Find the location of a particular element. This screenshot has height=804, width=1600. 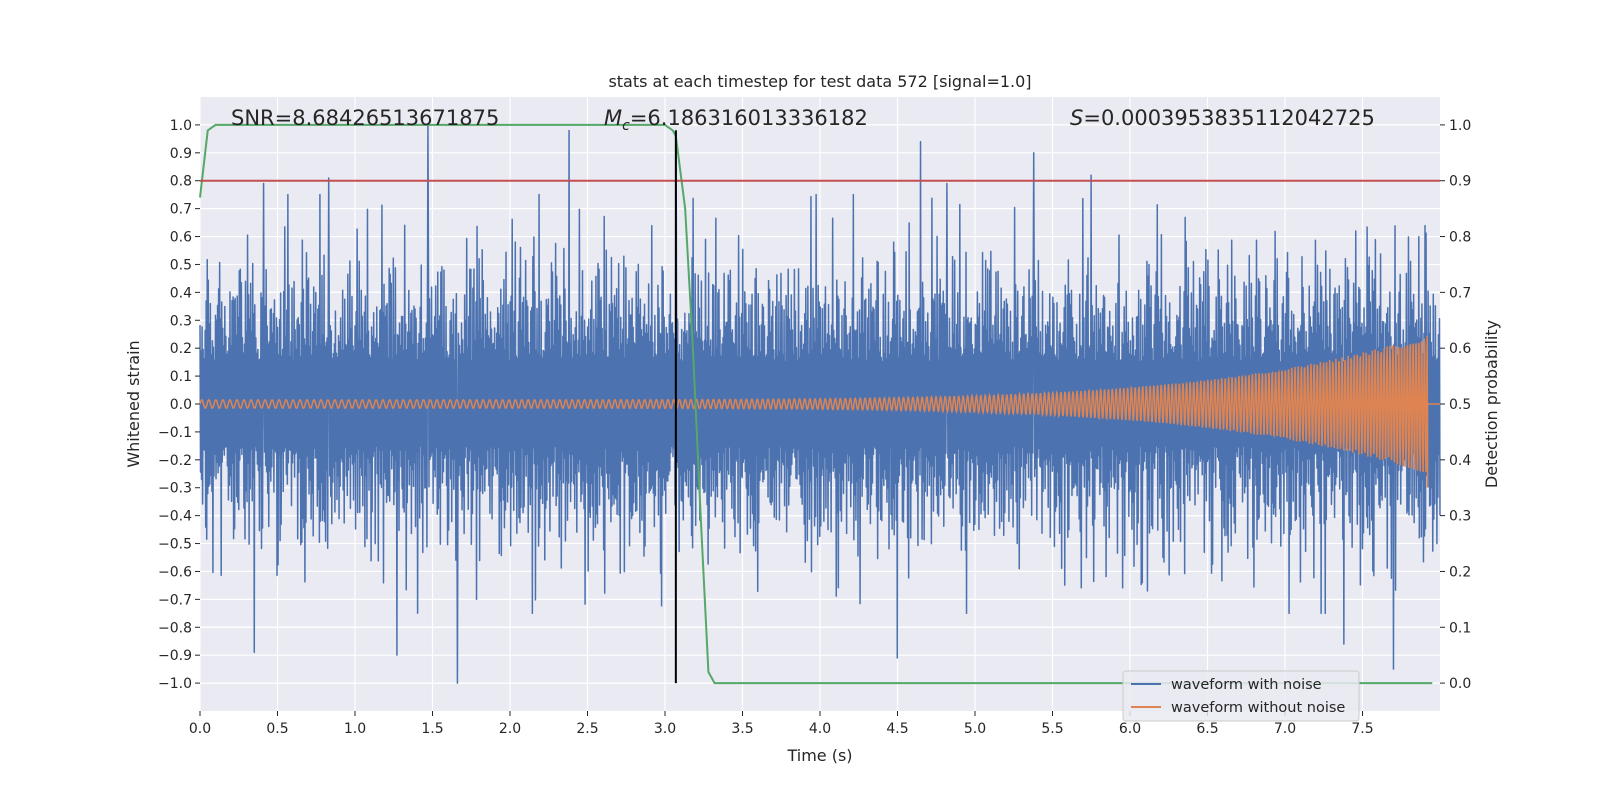

right-axis-ticks: 1.0 0.9 0.8 0.7 0.6 0.5 0.4 0.3 0.2 0.1 0.0 is located at coordinates (1455, 405).